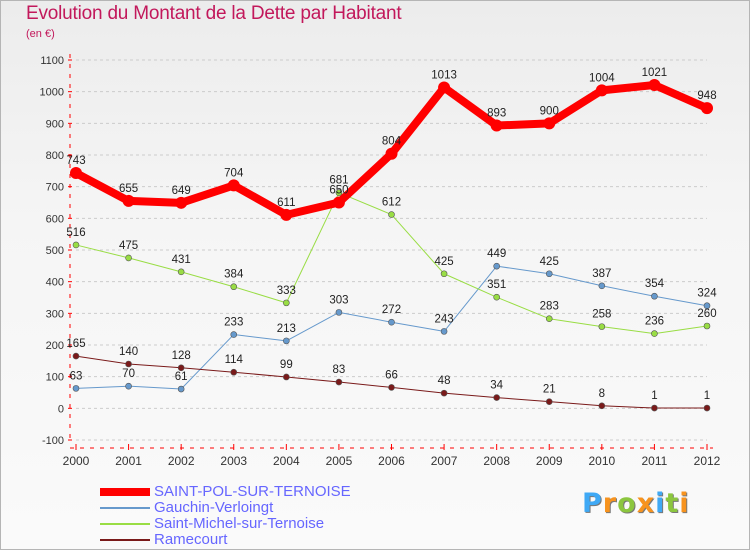 Image resolution: width=750 pixels, height=550 pixels. I want to click on y-tick-label: 900, so click(55, 124).